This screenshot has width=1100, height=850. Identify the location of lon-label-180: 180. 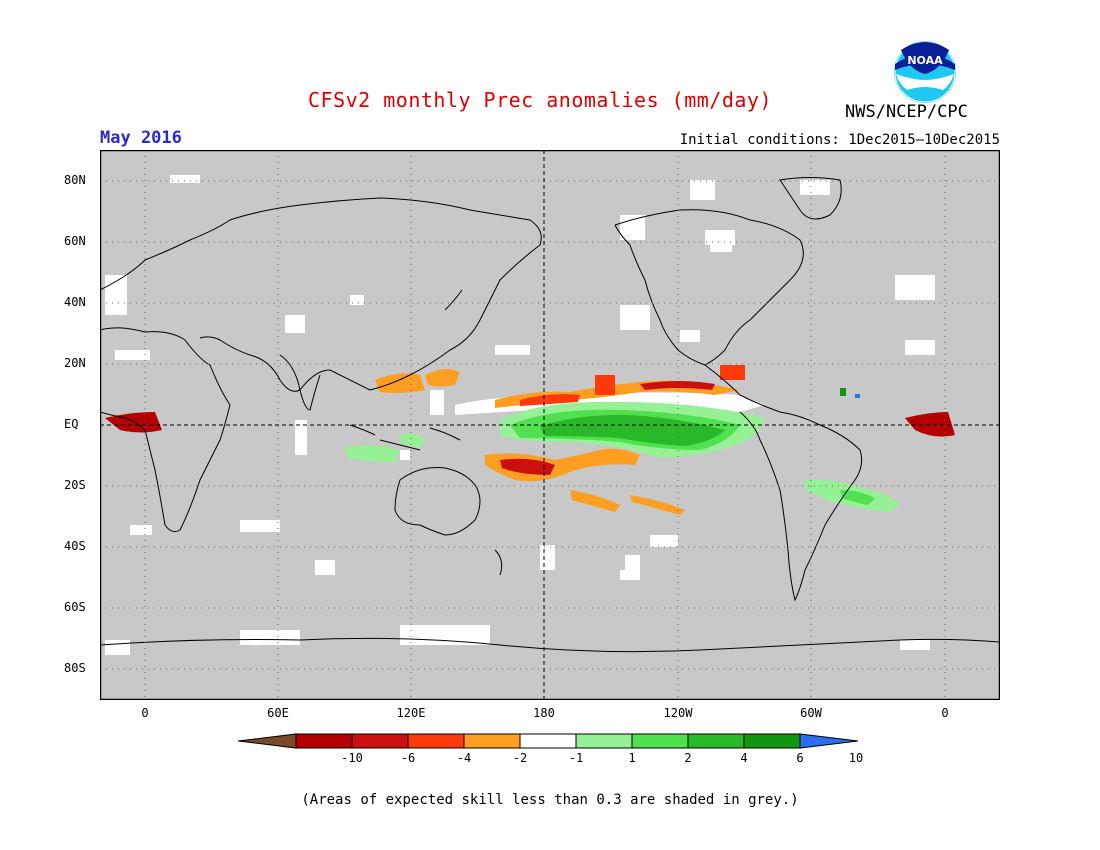
(544, 713).